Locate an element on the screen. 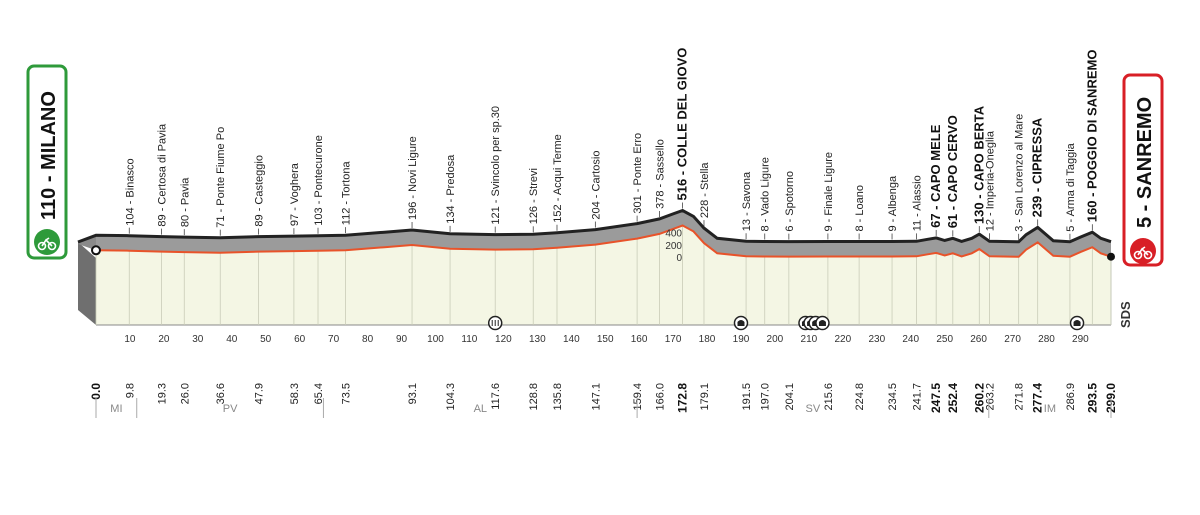  km-marker-label: 191.5 is located at coordinates (747, 397).